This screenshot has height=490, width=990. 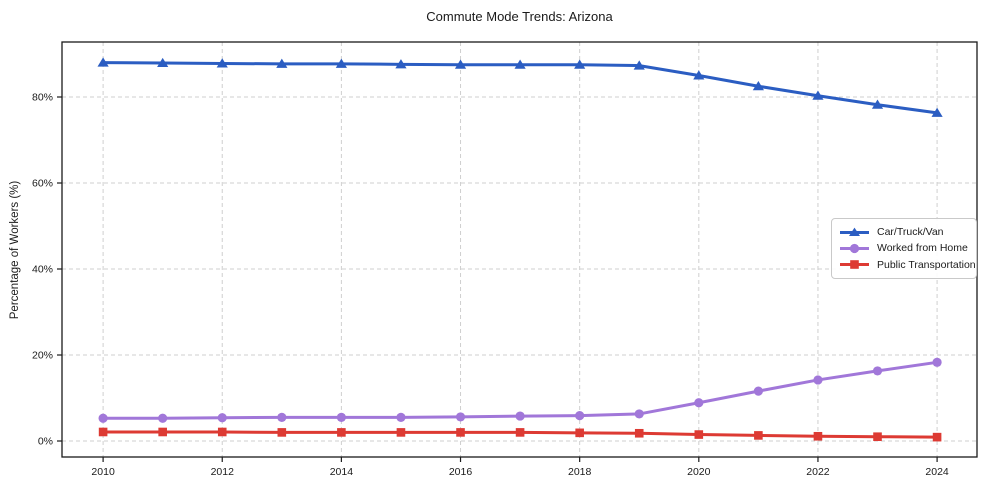 What do you see at coordinates (519, 16) in the screenshot?
I see `chart-title: Commute Mode Trends: Arizona` at bounding box center [519, 16].